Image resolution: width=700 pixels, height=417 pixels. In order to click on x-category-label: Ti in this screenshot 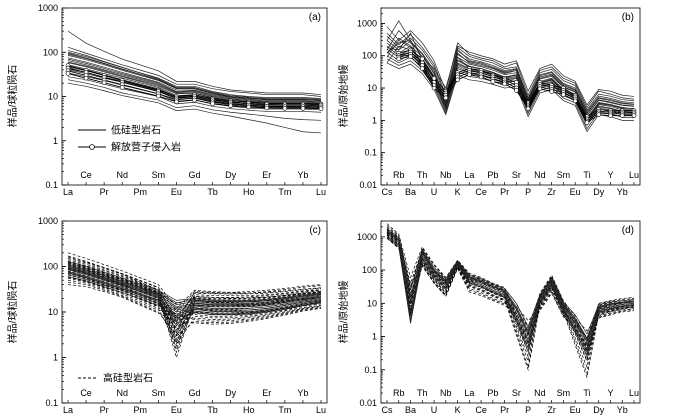, I will do `click(586, 175)`.